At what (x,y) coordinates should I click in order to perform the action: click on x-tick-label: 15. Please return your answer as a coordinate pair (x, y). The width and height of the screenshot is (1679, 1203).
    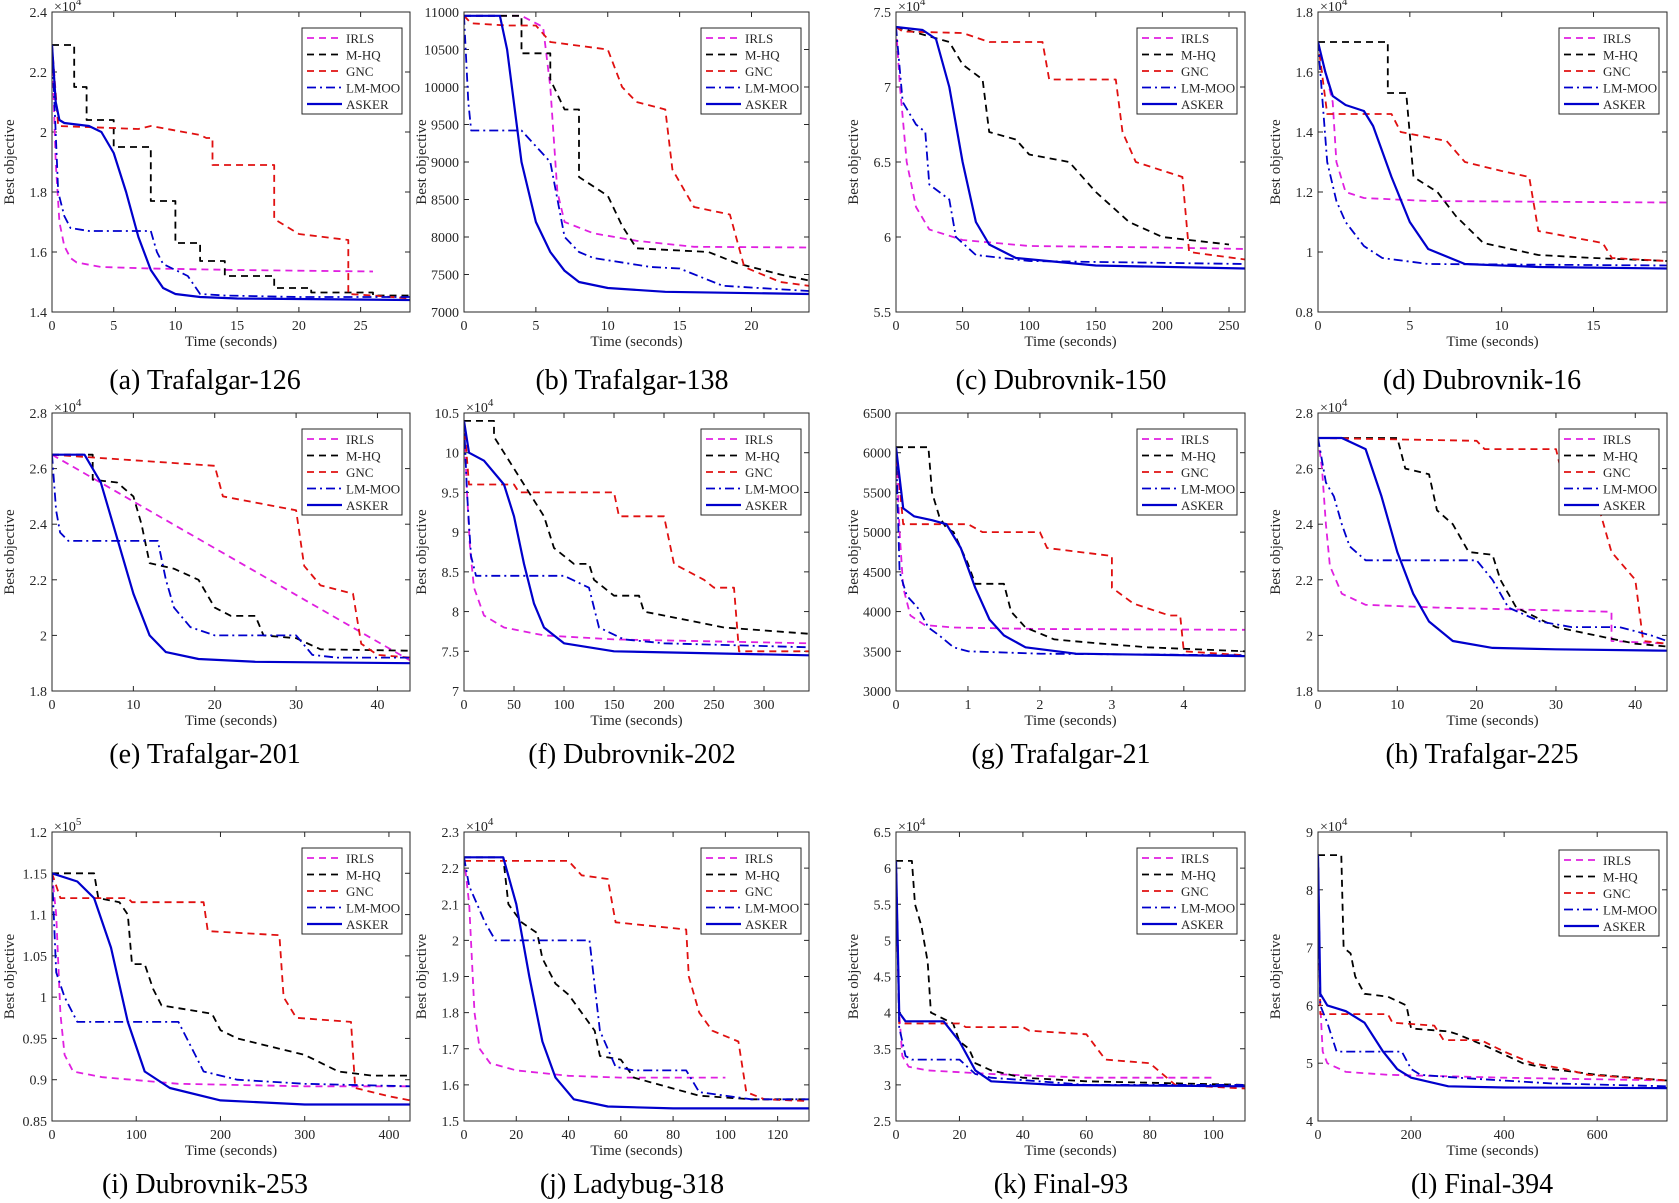
    Looking at the image, I should click on (237, 326).